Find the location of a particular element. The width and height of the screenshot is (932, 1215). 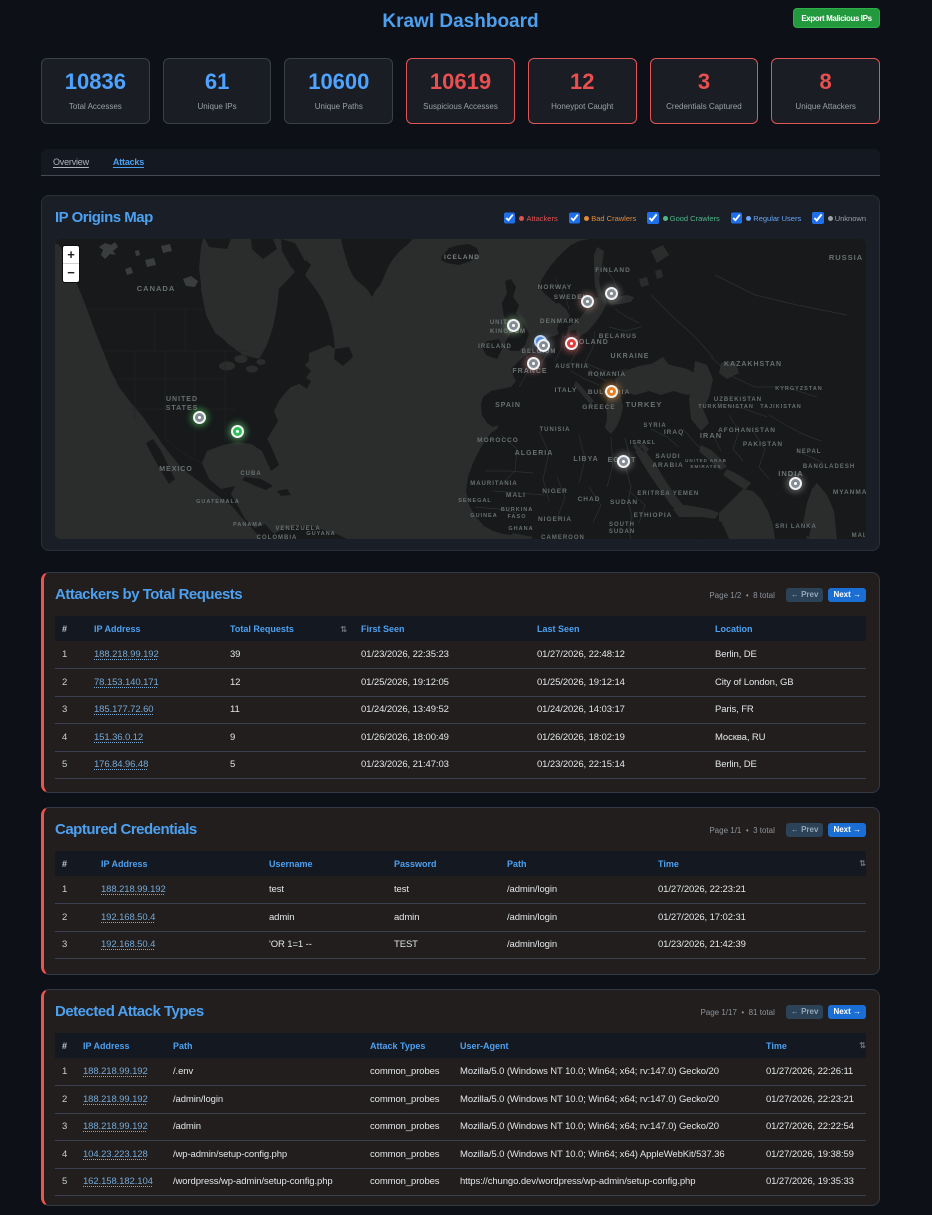

svg-text: ARABIA is located at coordinates (667, 465).